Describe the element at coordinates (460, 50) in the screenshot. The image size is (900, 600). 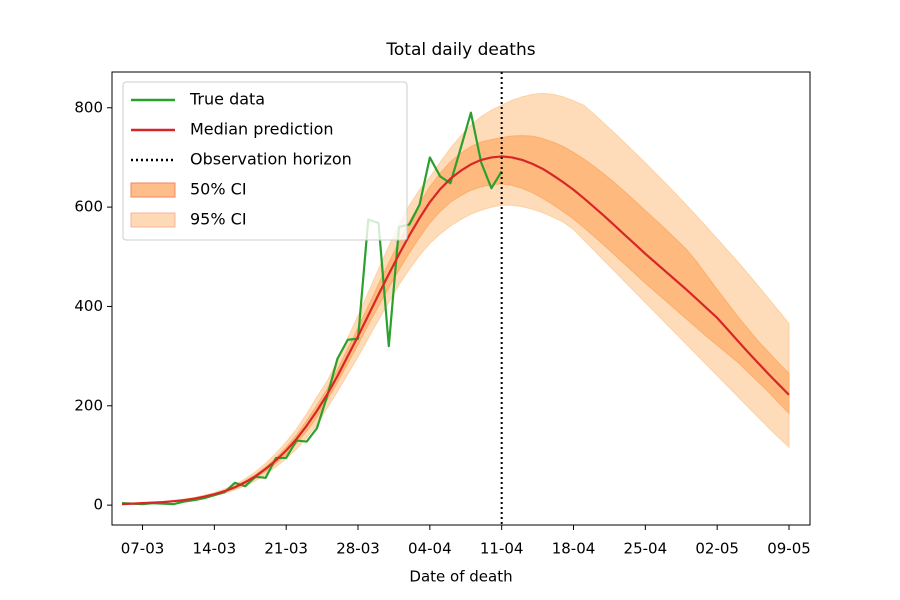
I see `chart-title: Total daily deaths` at that location.